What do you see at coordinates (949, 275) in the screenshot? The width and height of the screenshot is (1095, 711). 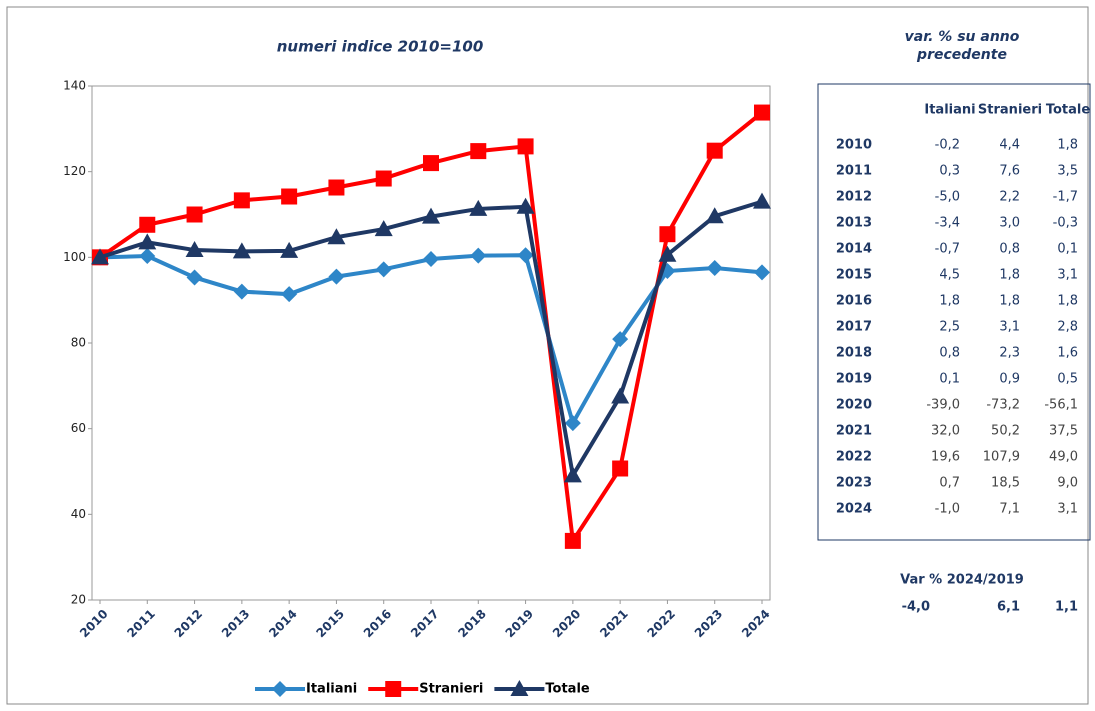 I see `table-cell: 4,5` at bounding box center [949, 275].